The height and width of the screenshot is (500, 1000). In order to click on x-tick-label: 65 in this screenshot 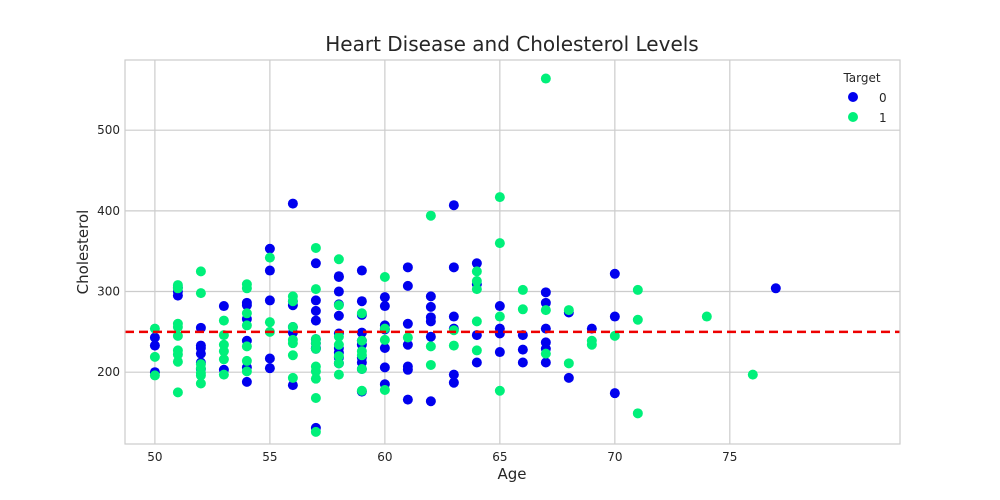, I will do `click(499, 457)`.